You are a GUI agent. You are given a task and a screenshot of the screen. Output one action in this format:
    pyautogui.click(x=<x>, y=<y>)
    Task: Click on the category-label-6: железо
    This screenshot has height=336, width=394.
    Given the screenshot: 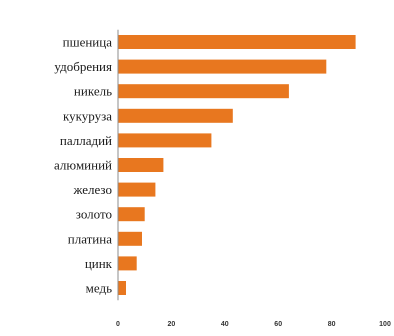 What is the action you would take?
    pyautogui.click(x=92, y=189)
    